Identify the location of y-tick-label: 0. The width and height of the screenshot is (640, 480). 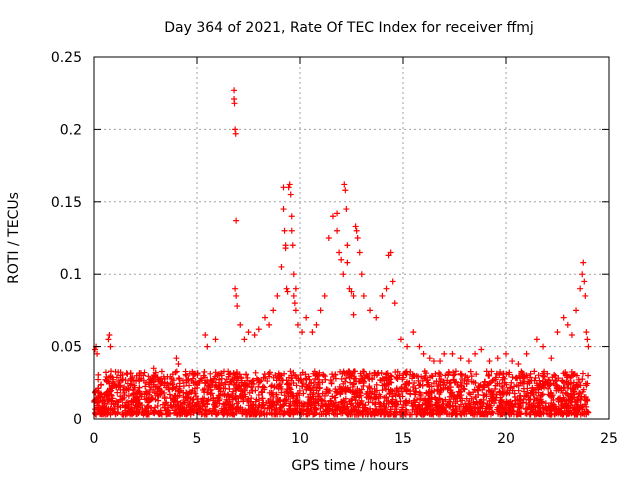
(77, 420).